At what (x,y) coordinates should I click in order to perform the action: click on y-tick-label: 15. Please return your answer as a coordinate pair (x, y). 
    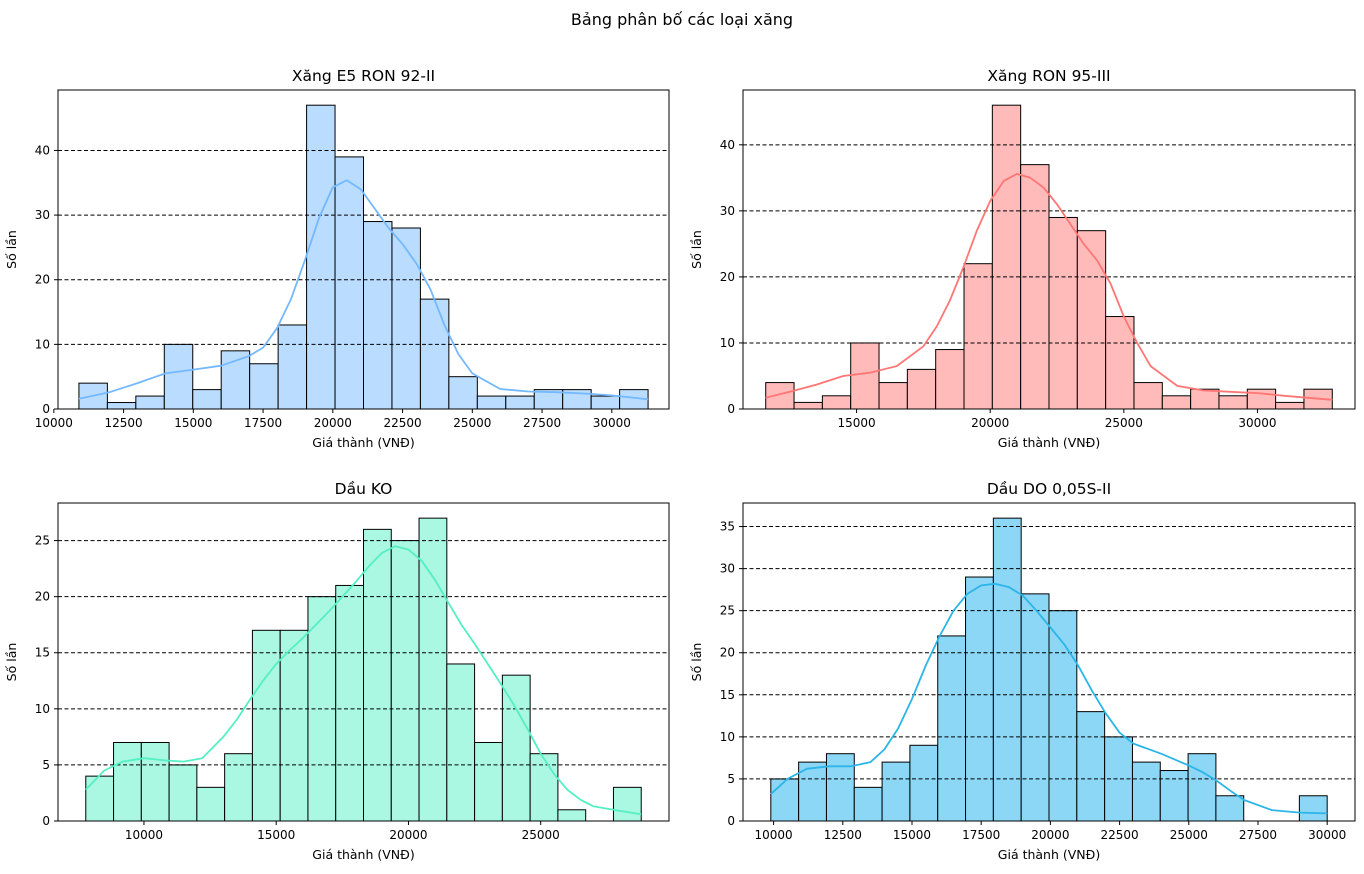
    Looking at the image, I should click on (727, 695).